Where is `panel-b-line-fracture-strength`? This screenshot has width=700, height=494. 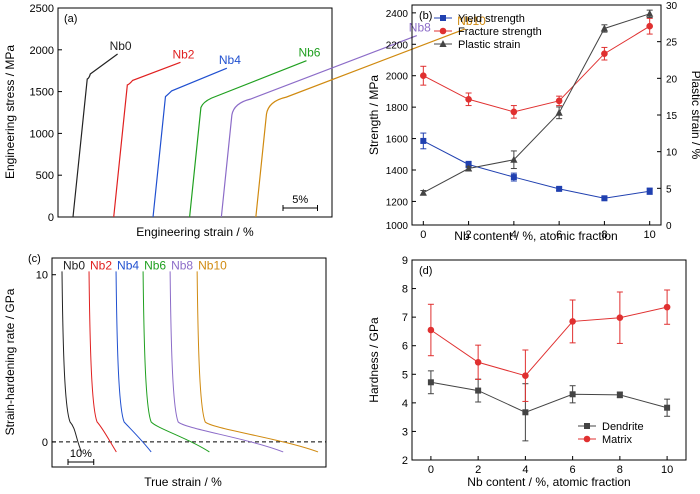
panel-b-line-fracture-strength is located at coordinates (536, 69).